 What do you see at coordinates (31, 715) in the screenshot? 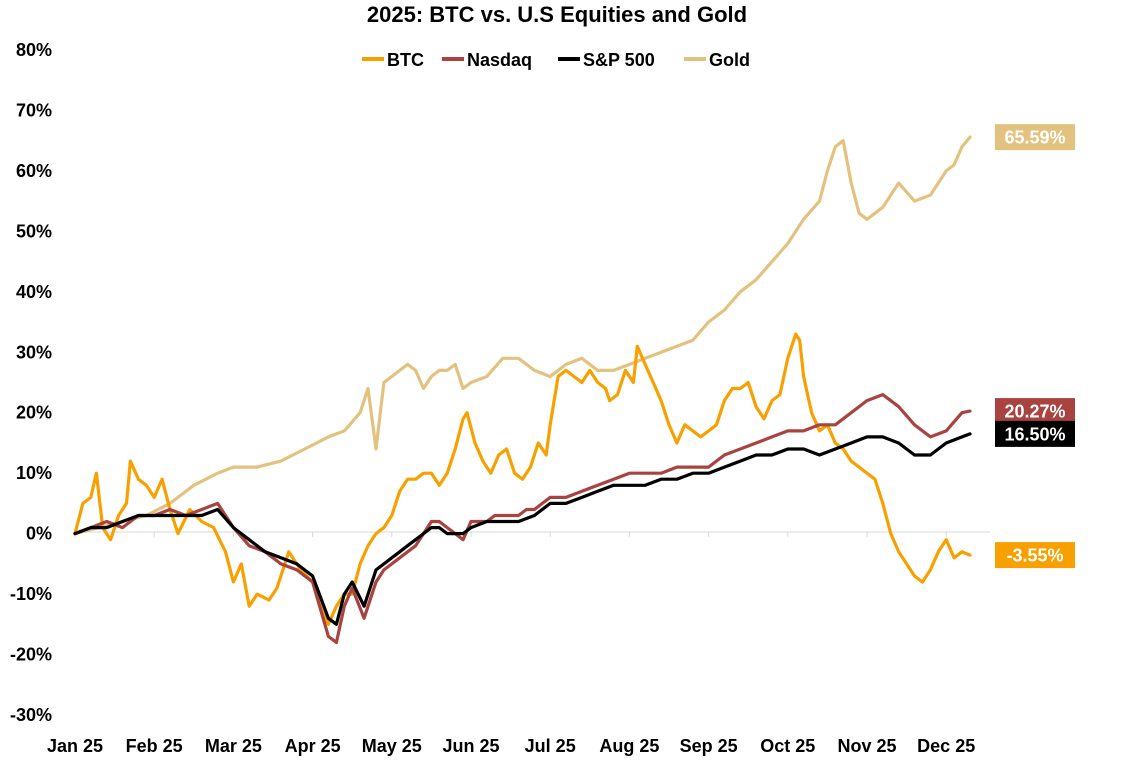
I see `y-tick-label: -30%` at bounding box center [31, 715].